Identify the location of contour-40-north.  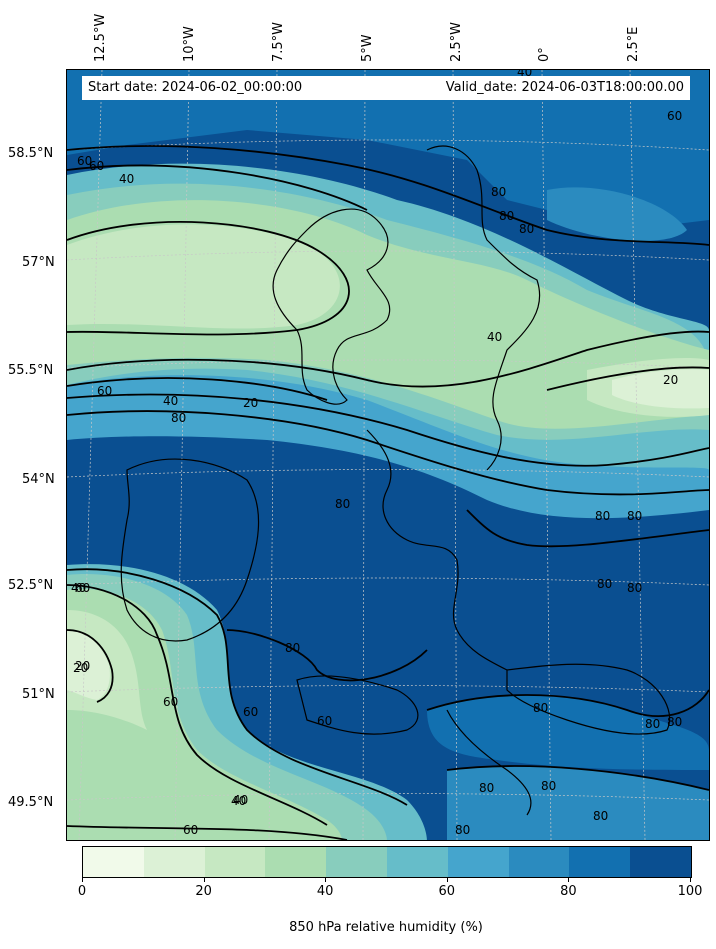
(217, 187).